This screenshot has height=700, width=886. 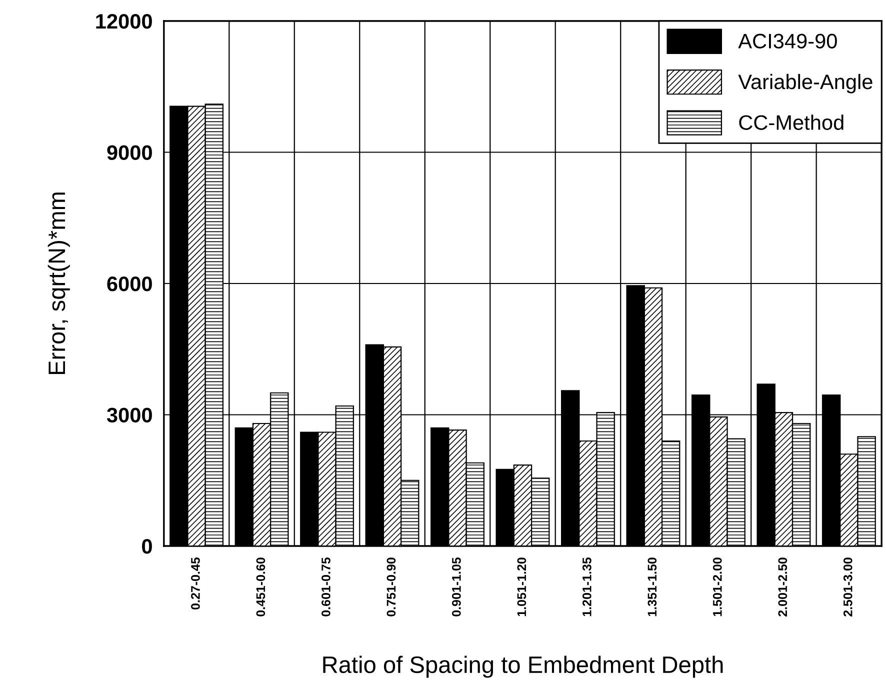 What do you see at coordinates (59, 283) in the screenshot?
I see `y-axis-title: Error, sqrt(N)*mm` at bounding box center [59, 283].